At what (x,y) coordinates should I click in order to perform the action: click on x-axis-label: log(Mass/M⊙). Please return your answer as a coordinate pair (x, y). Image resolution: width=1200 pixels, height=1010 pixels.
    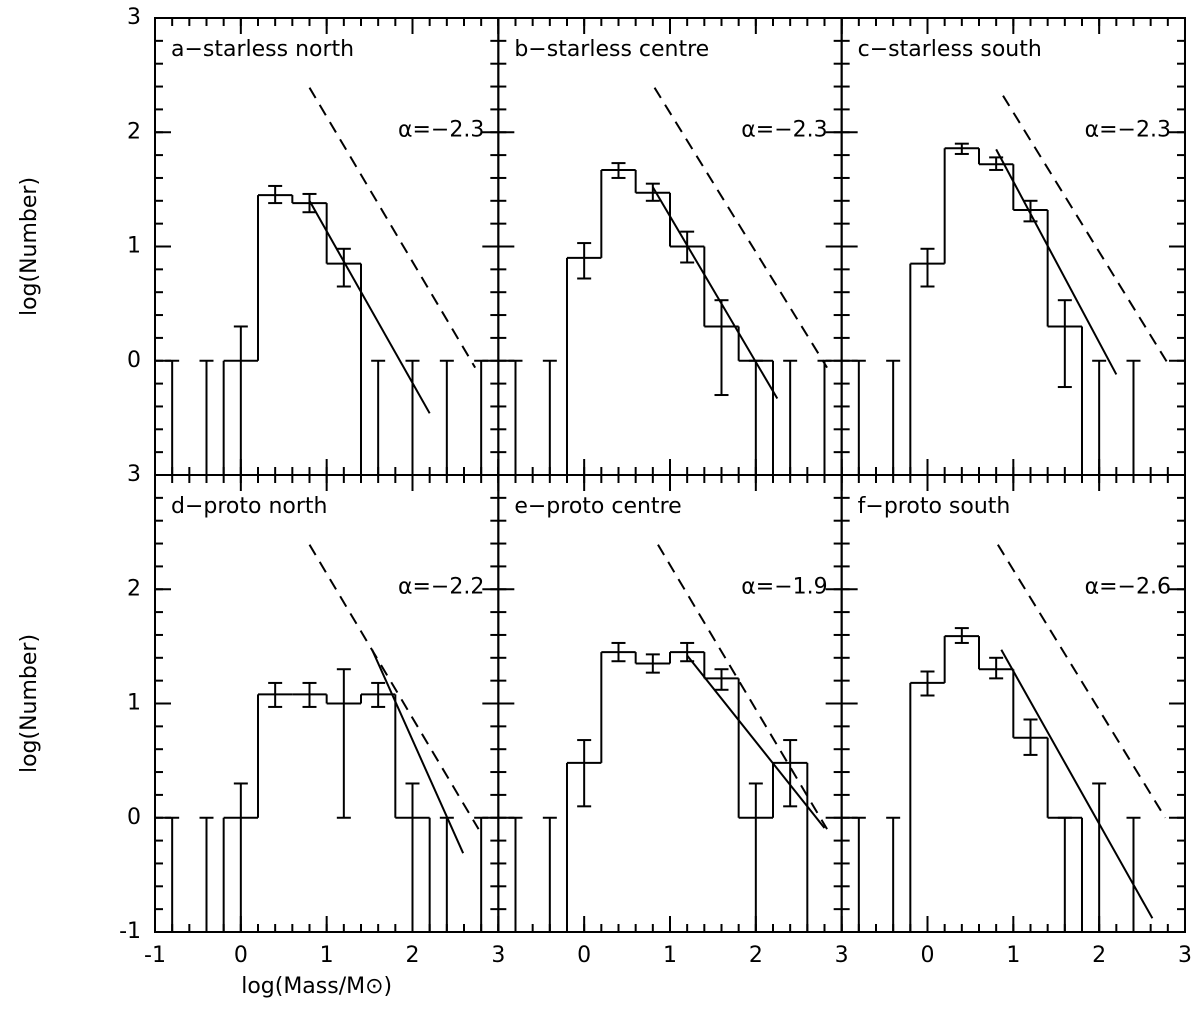
    Looking at the image, I should click on (316, 986).